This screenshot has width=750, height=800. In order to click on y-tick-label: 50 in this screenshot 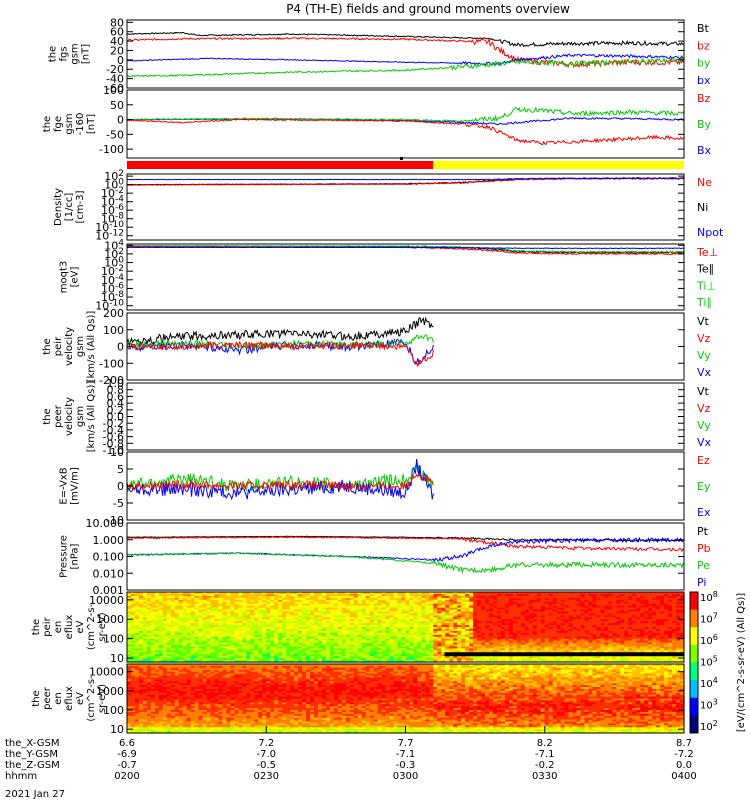, I will do `click(117, 105)`.